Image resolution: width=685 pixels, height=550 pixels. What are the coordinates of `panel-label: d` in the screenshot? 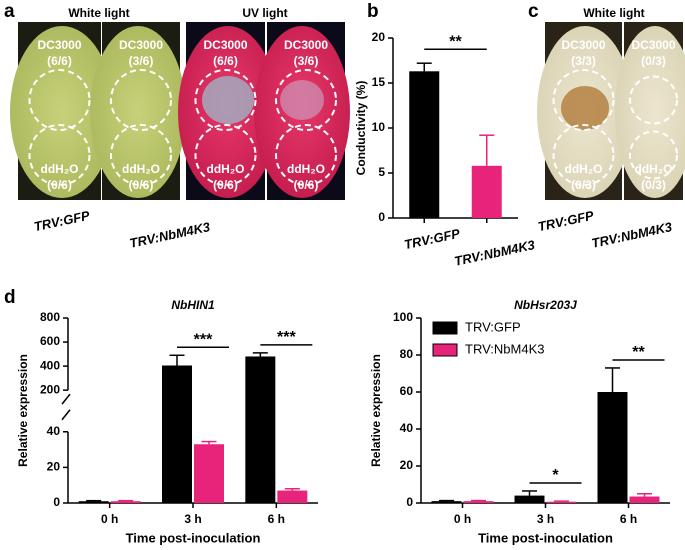 It's located at (10, 297).